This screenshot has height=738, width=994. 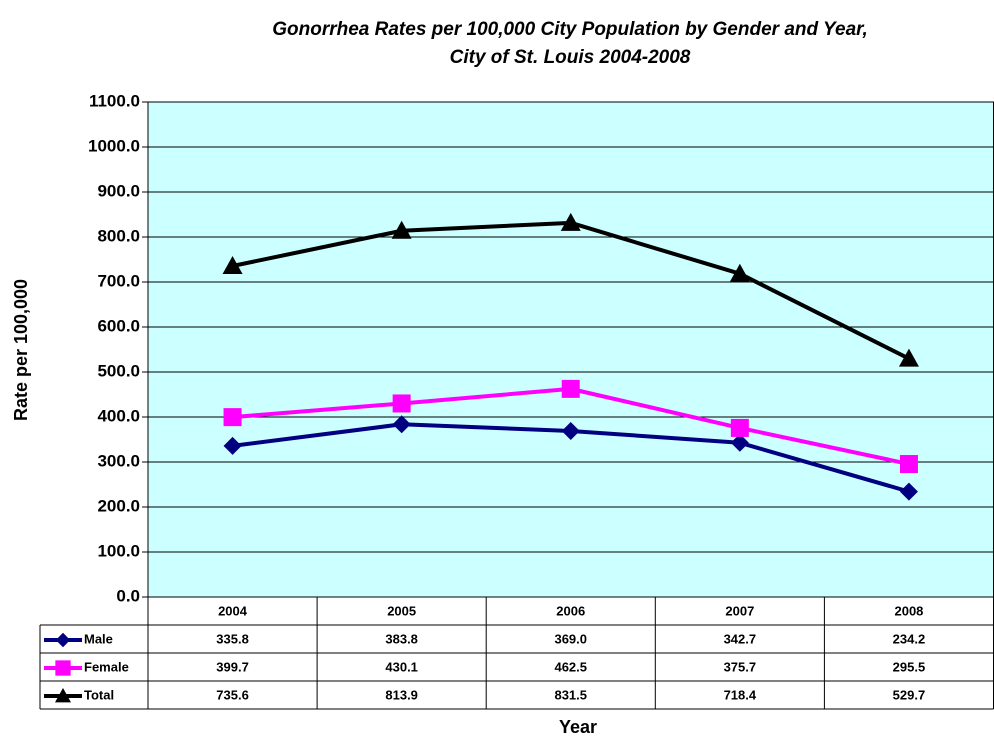 I want to click on y-tick-label: 800.0, so click(x=118, y=235).